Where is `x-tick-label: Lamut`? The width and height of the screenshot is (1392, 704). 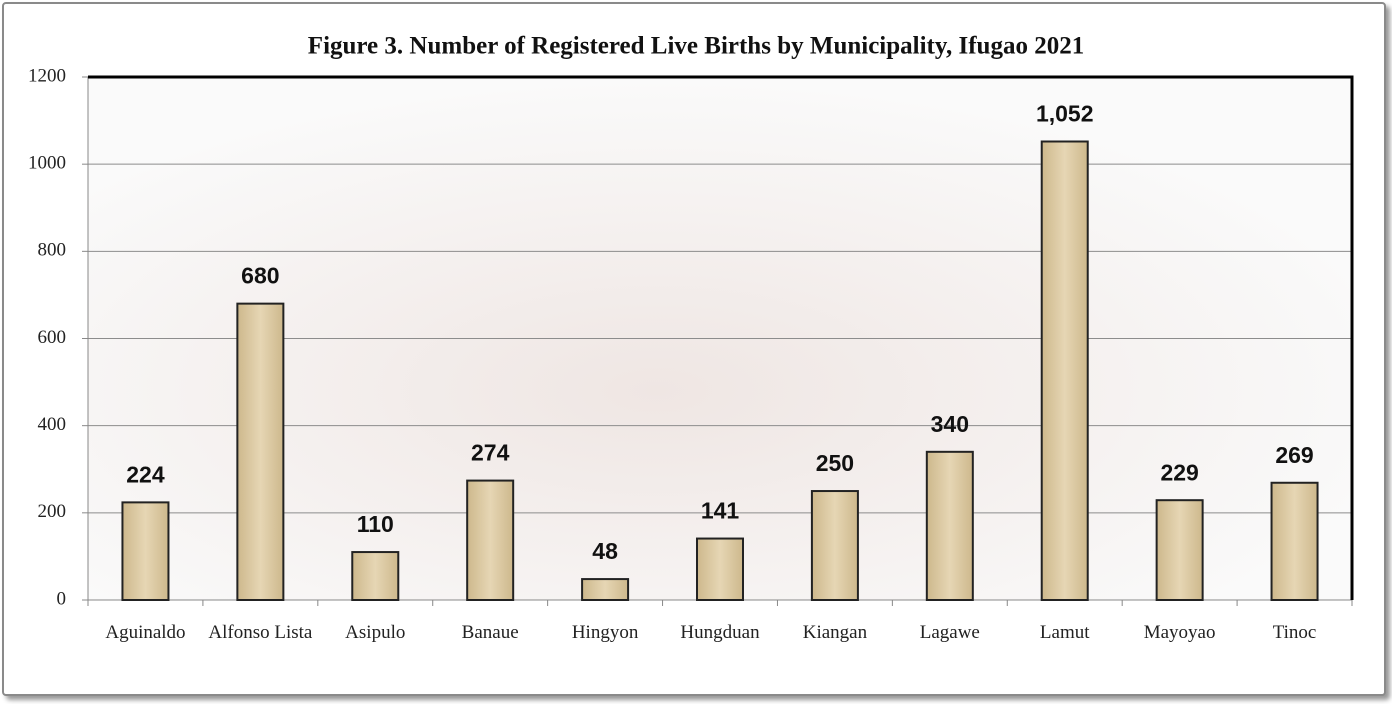
x-tick-label: Lamut is located at coordinates (1064, 632).